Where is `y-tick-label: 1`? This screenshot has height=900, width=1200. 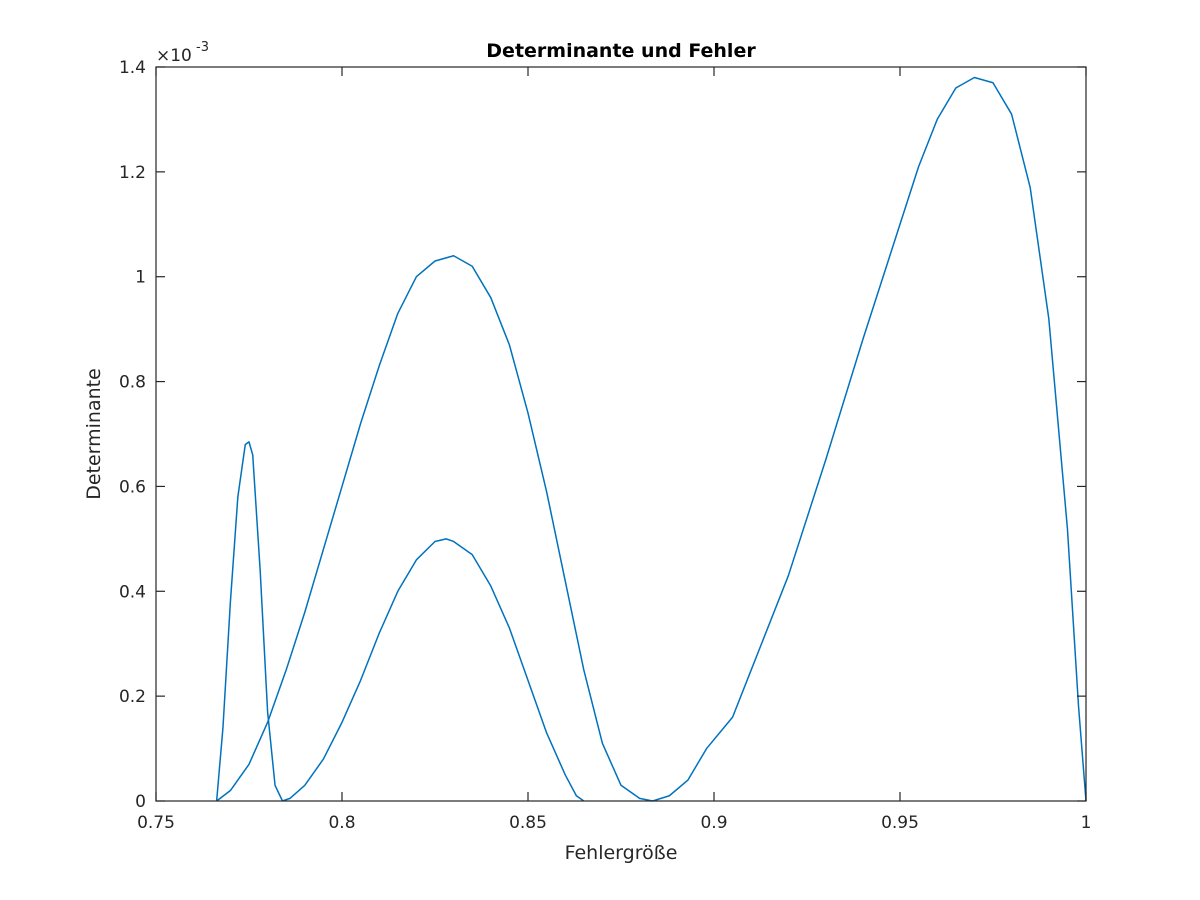 y-tick-label: 1 is located at coordinates (140, 278).